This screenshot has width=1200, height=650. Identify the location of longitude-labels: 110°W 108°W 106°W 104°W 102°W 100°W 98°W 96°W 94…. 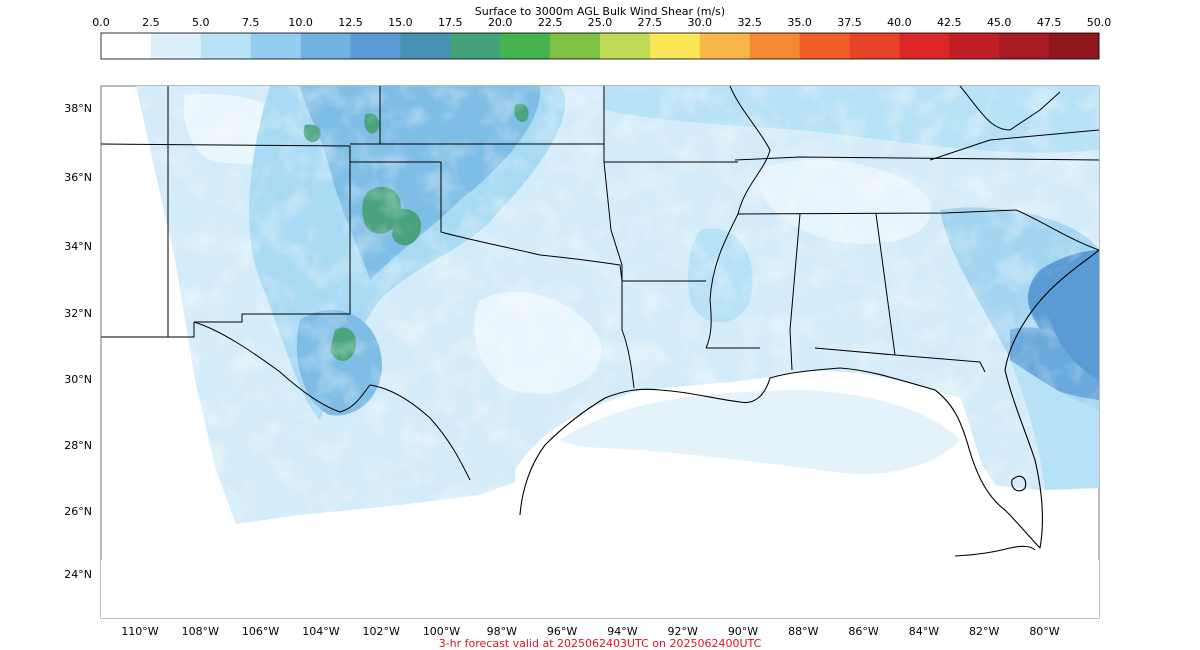
(590, 631).